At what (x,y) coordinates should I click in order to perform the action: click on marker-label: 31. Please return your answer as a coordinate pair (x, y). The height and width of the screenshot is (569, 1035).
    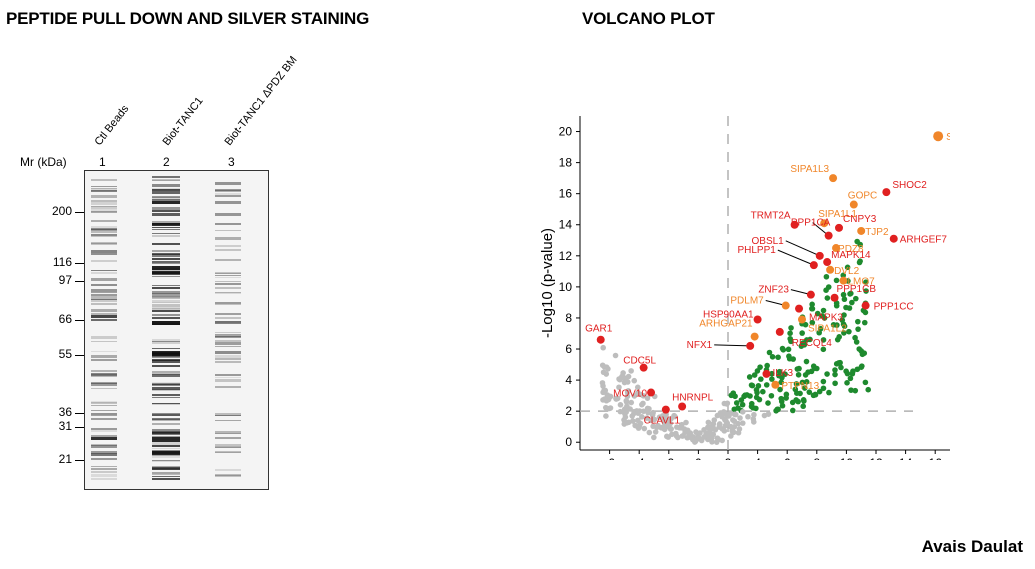
    Looking at the image, I should click on (65, 426).